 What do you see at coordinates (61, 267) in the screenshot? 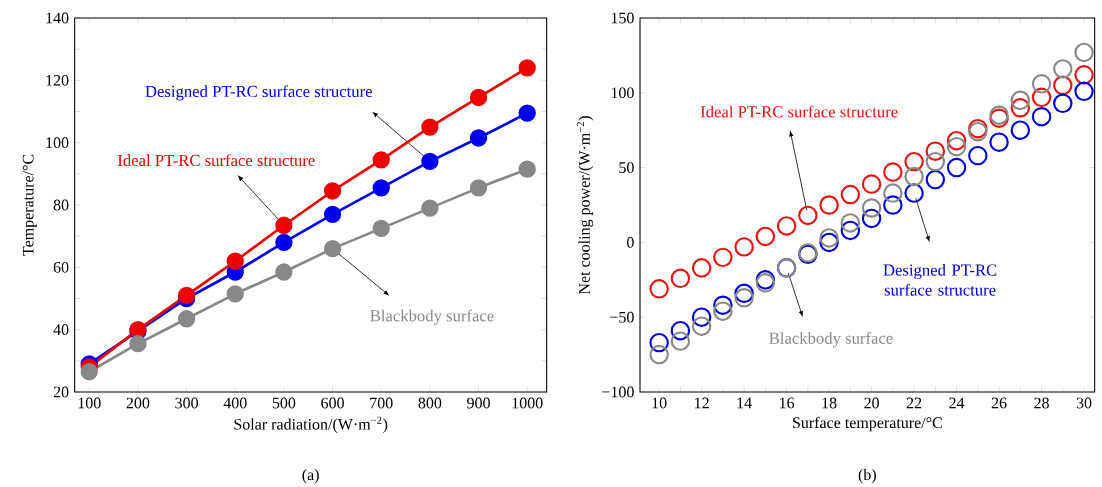
I see `y-tick-label: 60` at bounding box center [61, 267].